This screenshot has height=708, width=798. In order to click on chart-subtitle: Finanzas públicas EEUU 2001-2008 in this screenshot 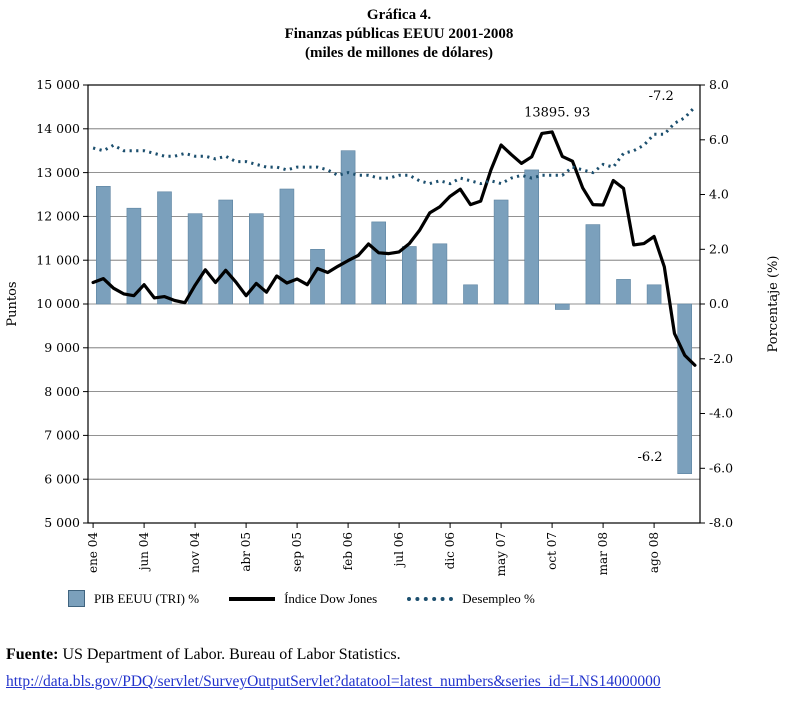, I will do `click(399, 34)`.